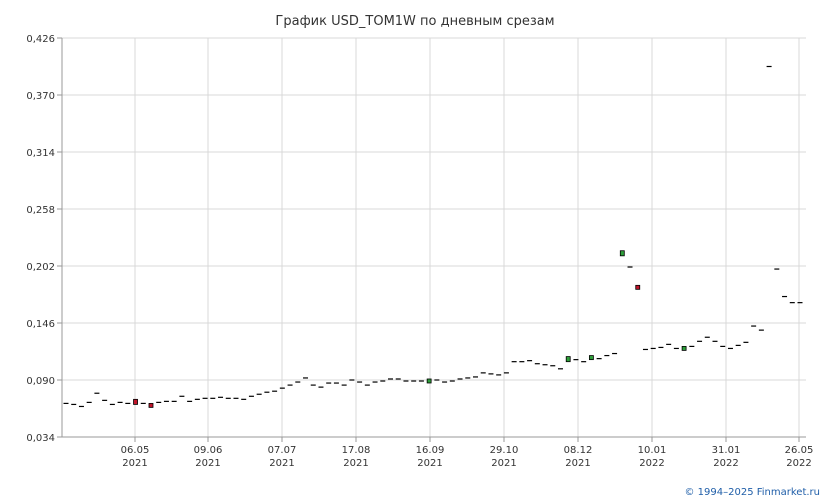  What do you see at coordinates (504, 450) in the screenshot?
I see `x-tick-date-label: 29.10` at bounding box center [504, 450].